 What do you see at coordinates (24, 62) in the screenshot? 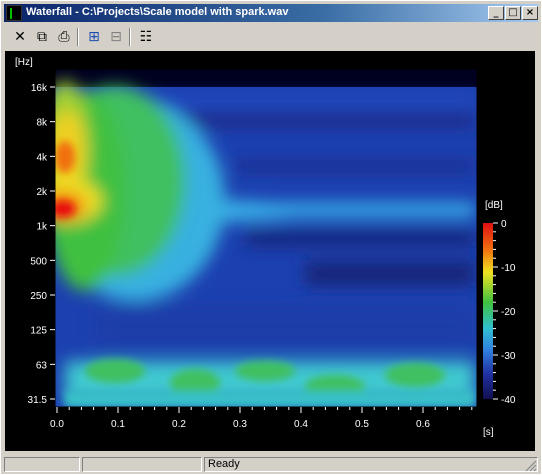
I see `y-axis-unit: [Hz]` at bounding box center [24, 62].